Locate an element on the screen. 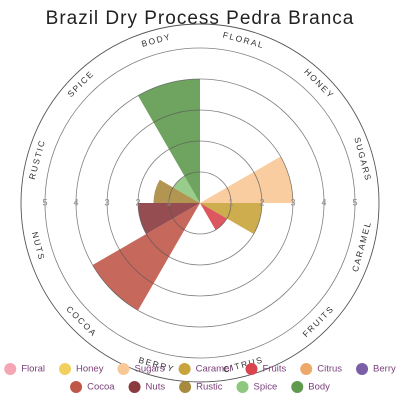  grid-ring is located at coordinates (200, 203).